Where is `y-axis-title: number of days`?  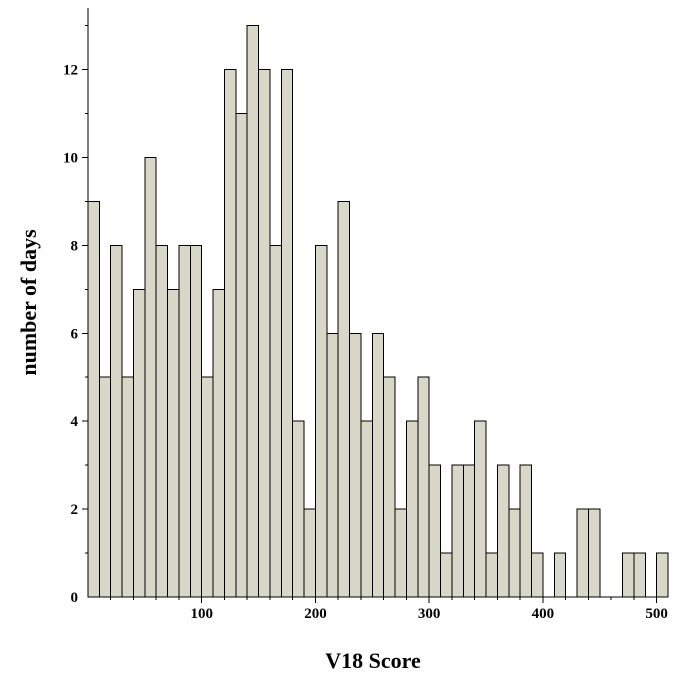
y-axis-title: number of days is located at coordinates (28, 302).